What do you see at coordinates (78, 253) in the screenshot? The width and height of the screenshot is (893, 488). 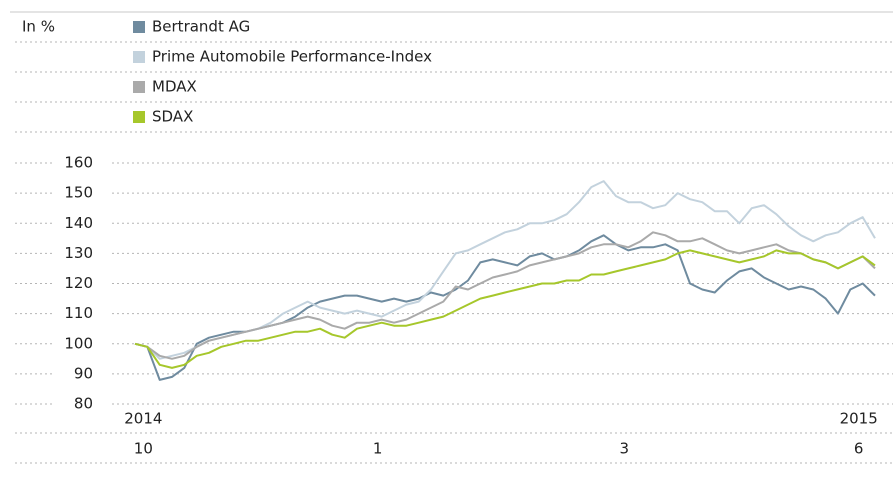 I see `y-tick-label: 130` at bounding box center [78, 253].